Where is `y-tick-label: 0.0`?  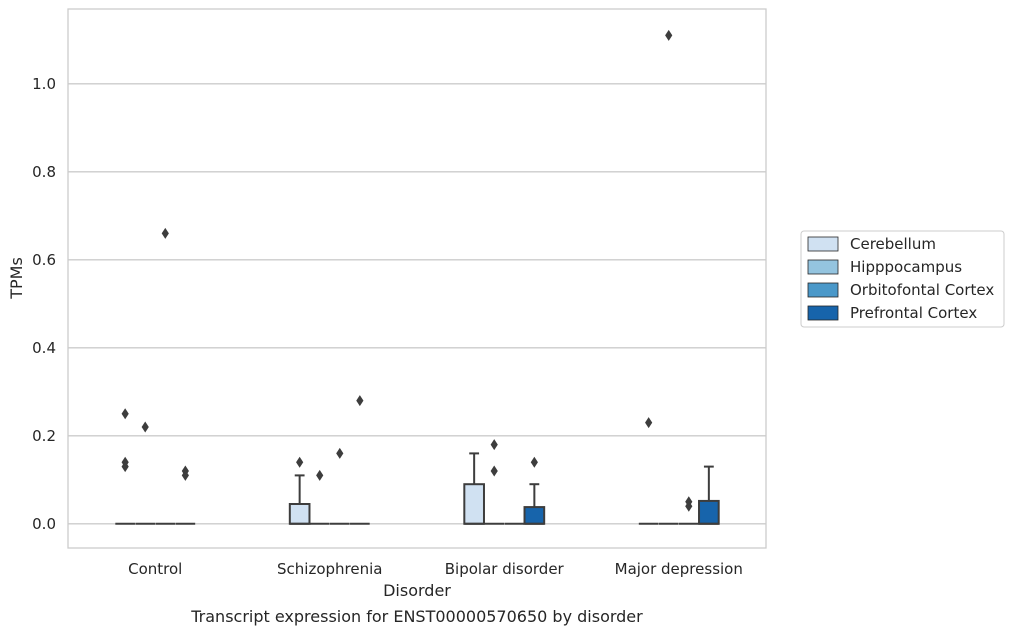
y-tick-label: 0.0 is located at coordinates (44, 524).